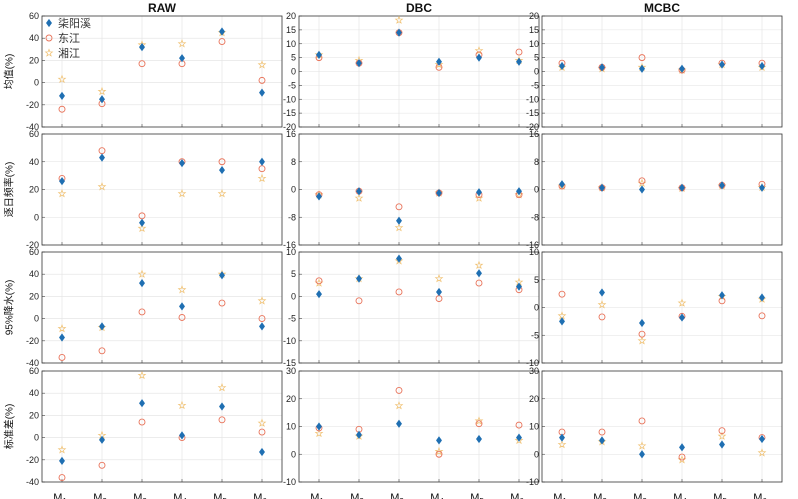  What do you see at coordinates (536, 162) in the screenshot?
I see `y-tick-label: 8` at bounding box center [536, 162].